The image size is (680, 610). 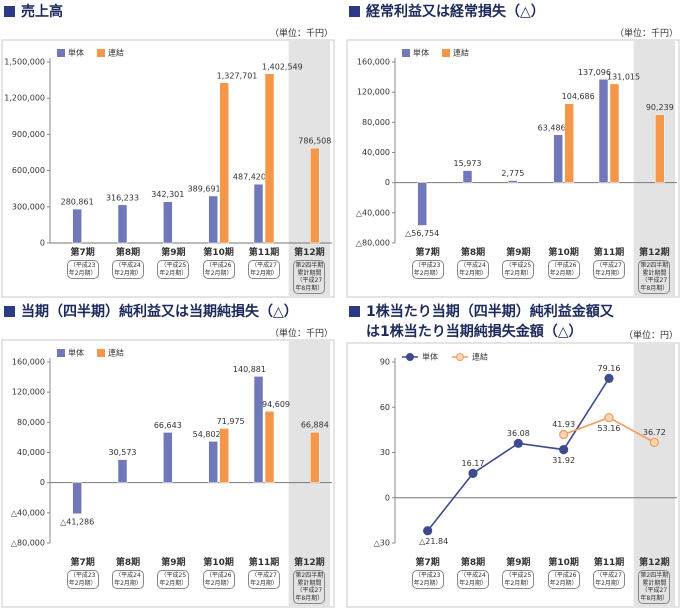 What do you see at coordinates (28, 134) in the screenshot?
I see `y-tick-label: 900,000` at bounding box center [28, 134].